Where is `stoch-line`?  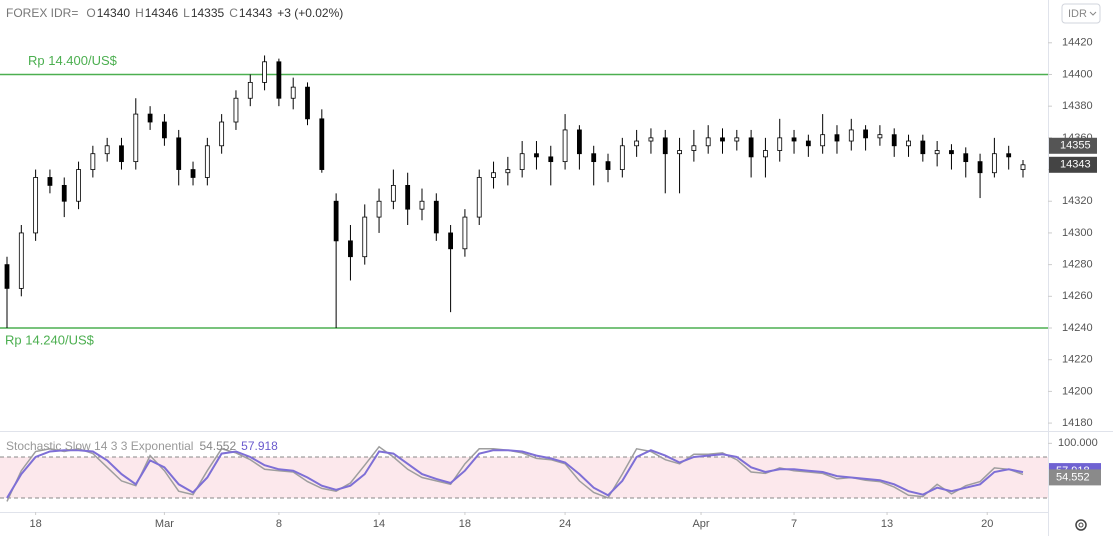
stoch-line is located at coordinates (515, 474).